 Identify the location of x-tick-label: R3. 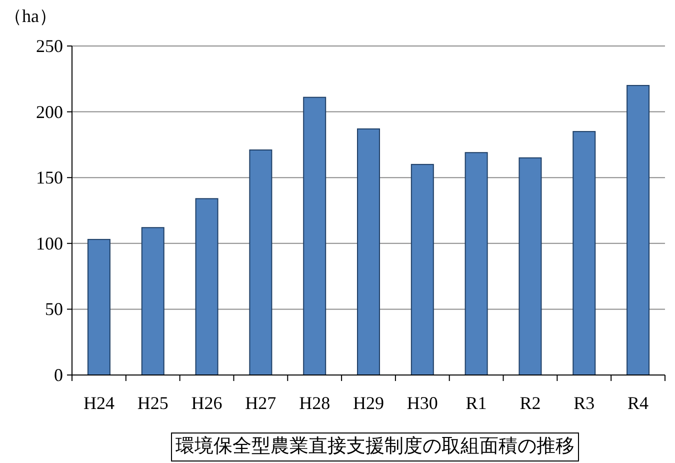
(584, 403).